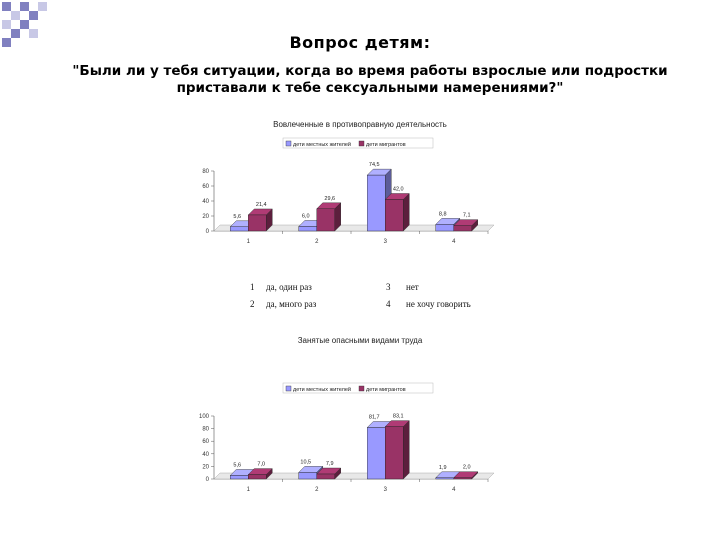  I want to click on answer-text: да, один раз, so click(289, 287).